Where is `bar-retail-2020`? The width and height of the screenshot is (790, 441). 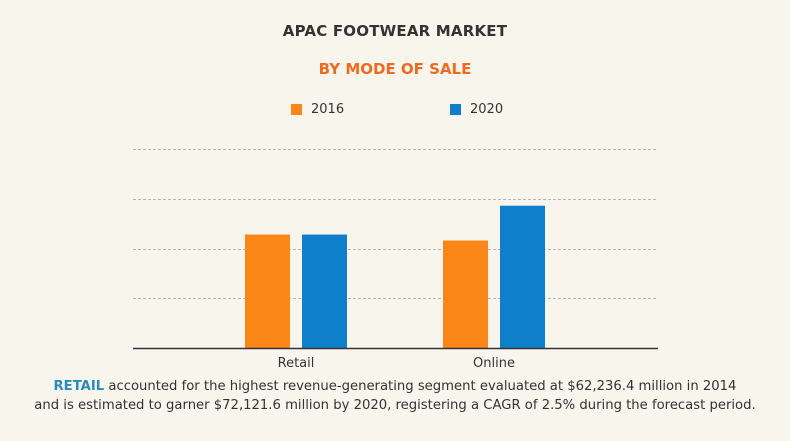
bar-retail-2020 is located at coordinates (324, 291).